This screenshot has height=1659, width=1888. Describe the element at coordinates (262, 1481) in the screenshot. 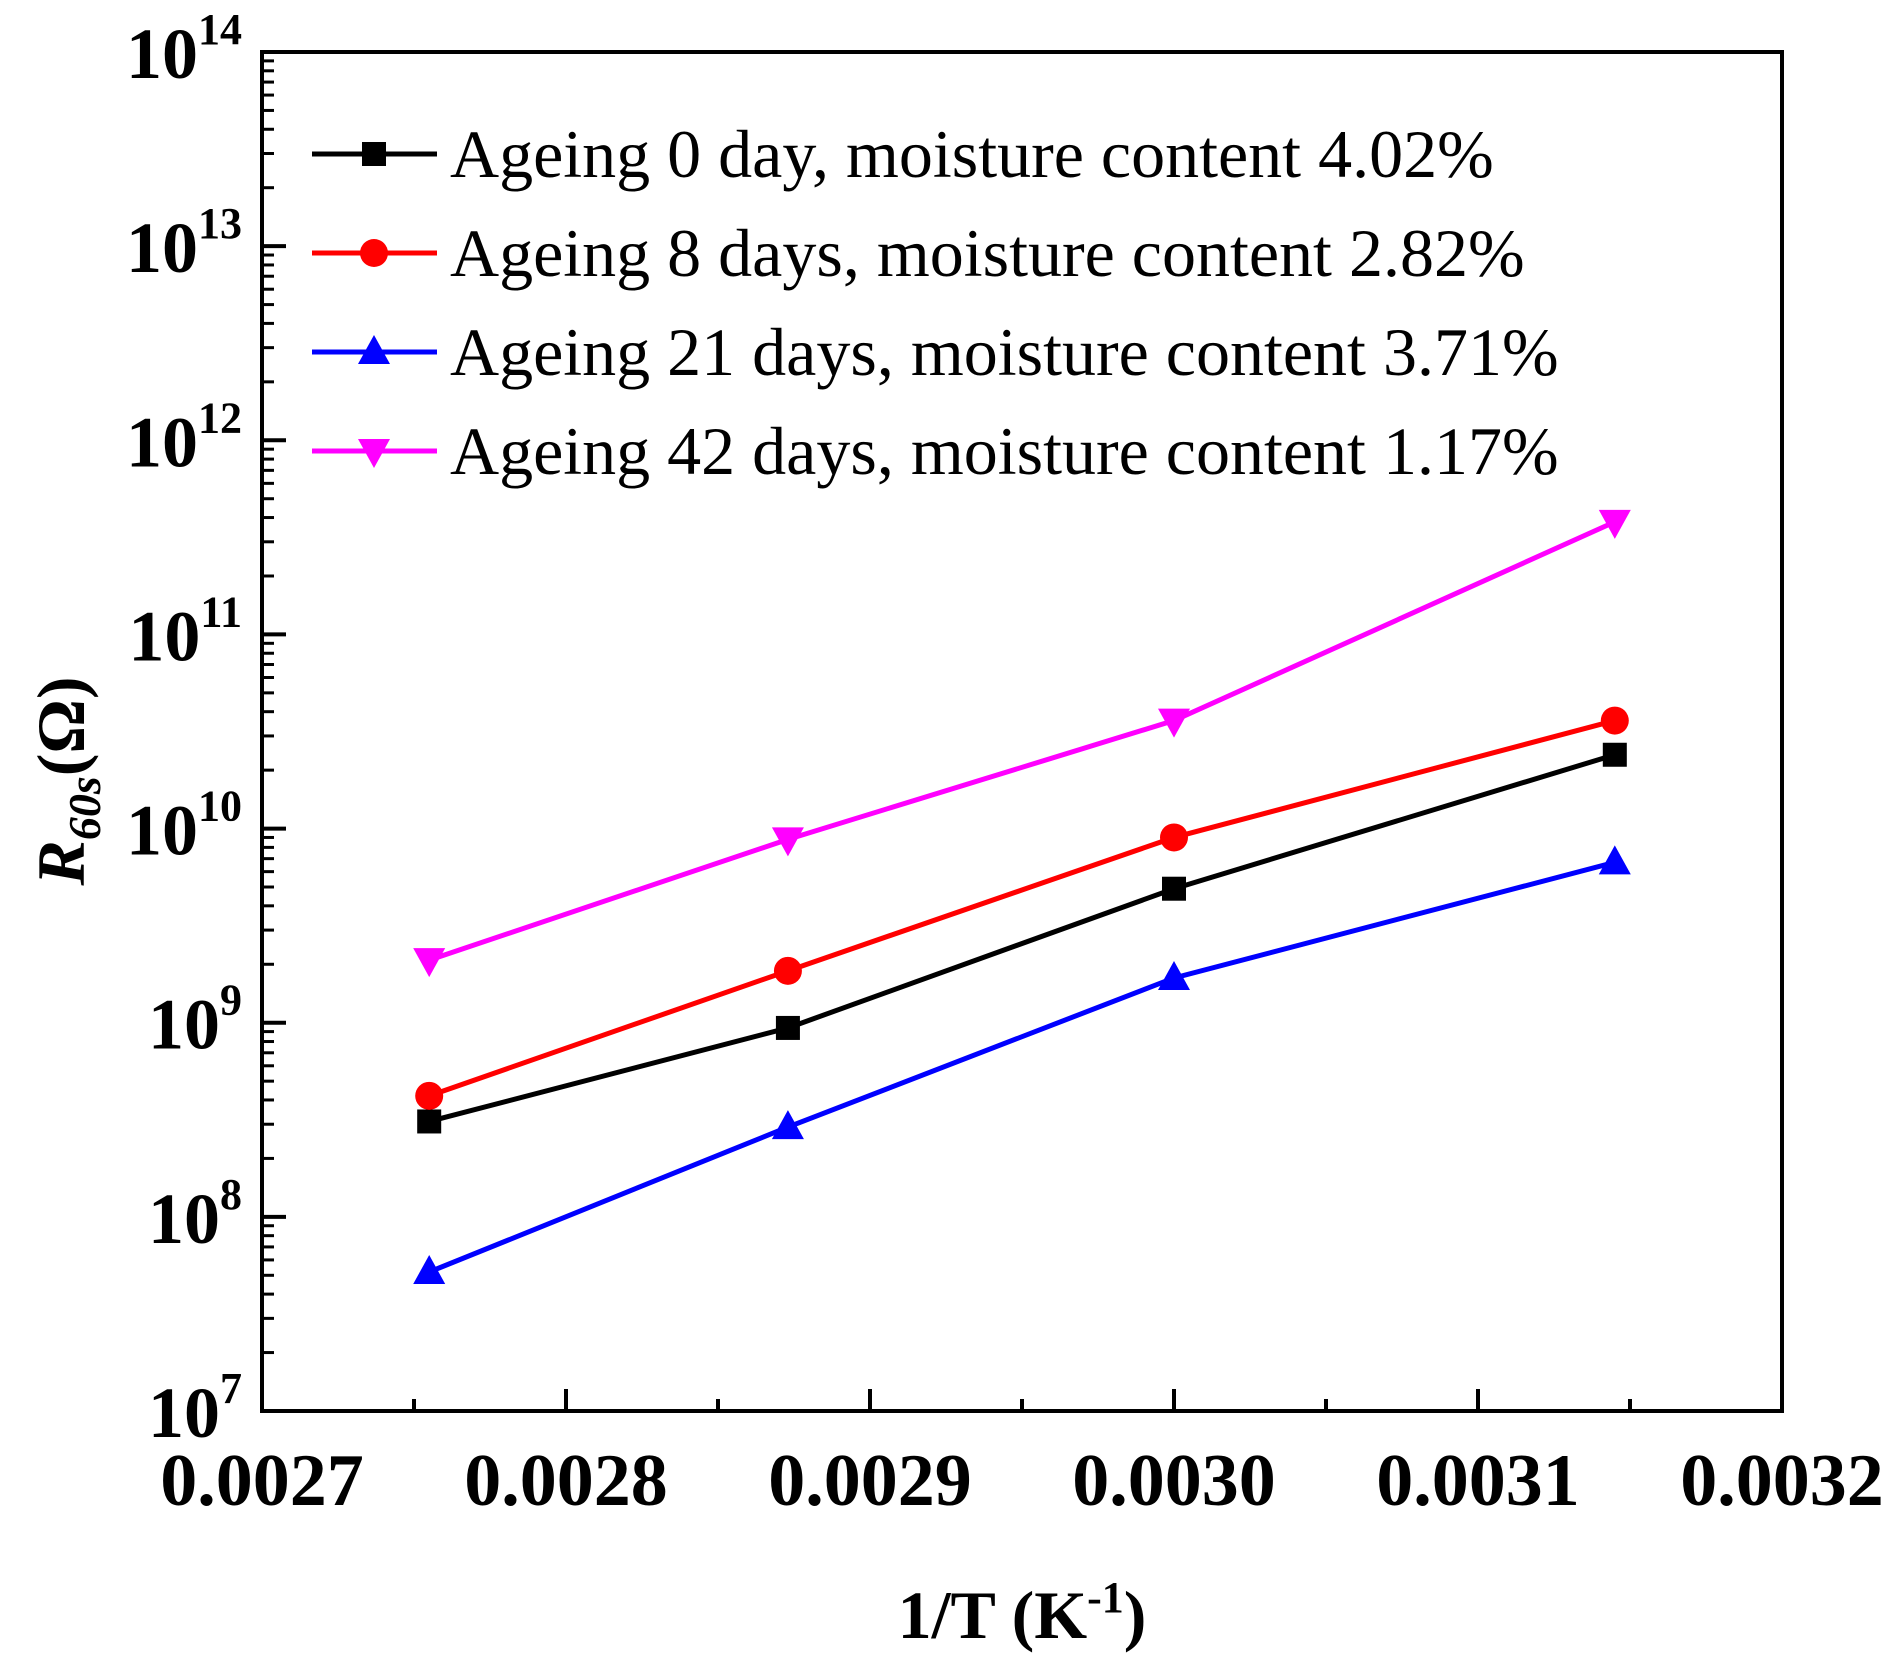

I see `x-tick-label: 0.0027` at that location.